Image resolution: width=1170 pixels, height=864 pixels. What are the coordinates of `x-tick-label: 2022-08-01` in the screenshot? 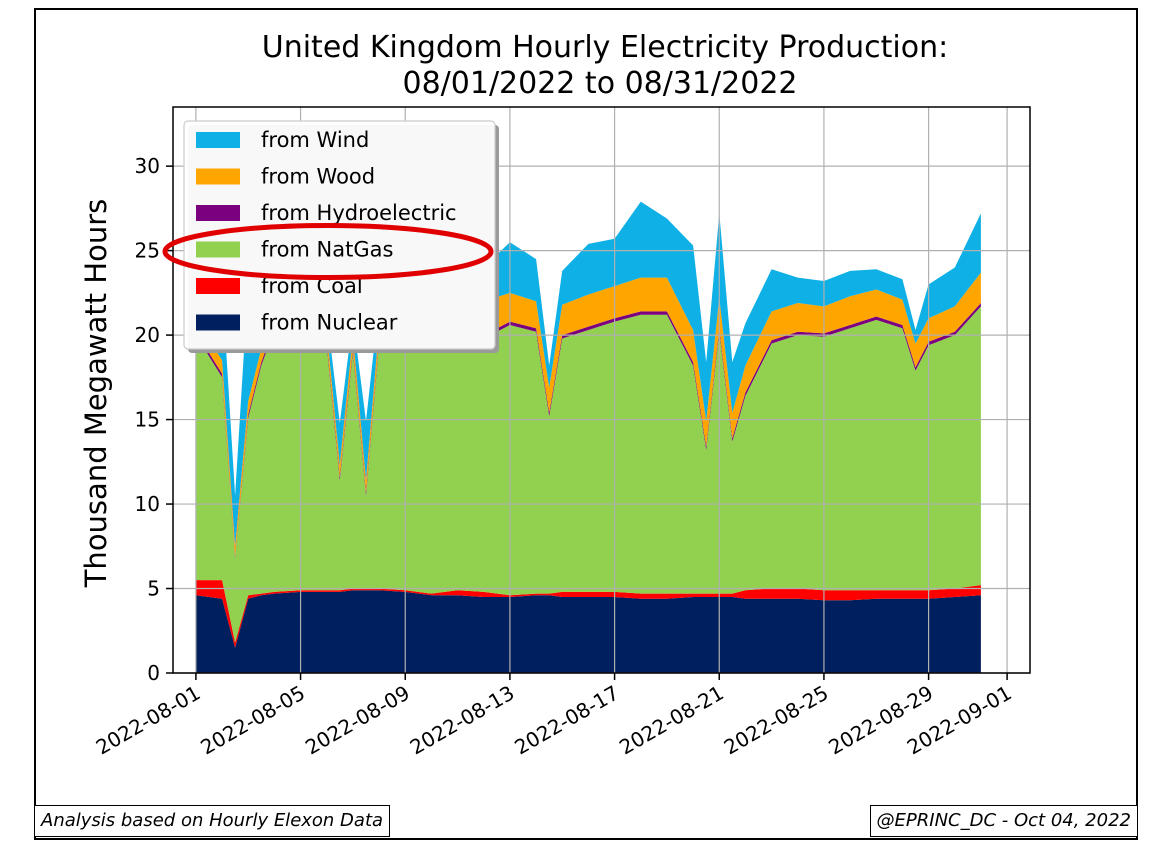 It's located at (148, 720).